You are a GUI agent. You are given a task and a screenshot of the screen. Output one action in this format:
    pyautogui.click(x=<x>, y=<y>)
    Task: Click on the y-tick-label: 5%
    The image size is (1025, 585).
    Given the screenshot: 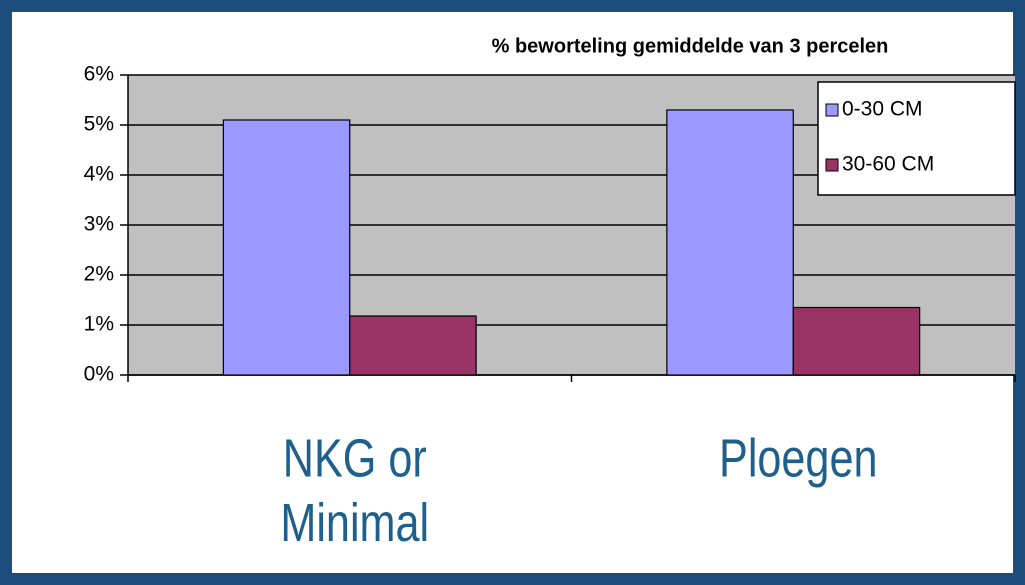 What is the action you would take?
    pyautogui.click(x=99, y=124)
    